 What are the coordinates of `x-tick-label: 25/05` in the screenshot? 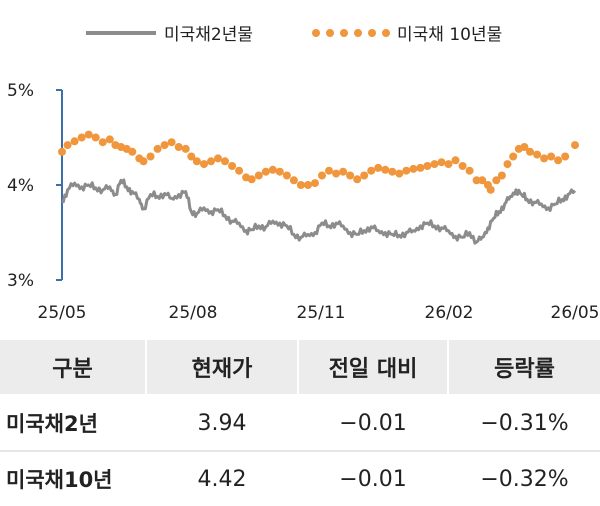 It's located at (62, 313).